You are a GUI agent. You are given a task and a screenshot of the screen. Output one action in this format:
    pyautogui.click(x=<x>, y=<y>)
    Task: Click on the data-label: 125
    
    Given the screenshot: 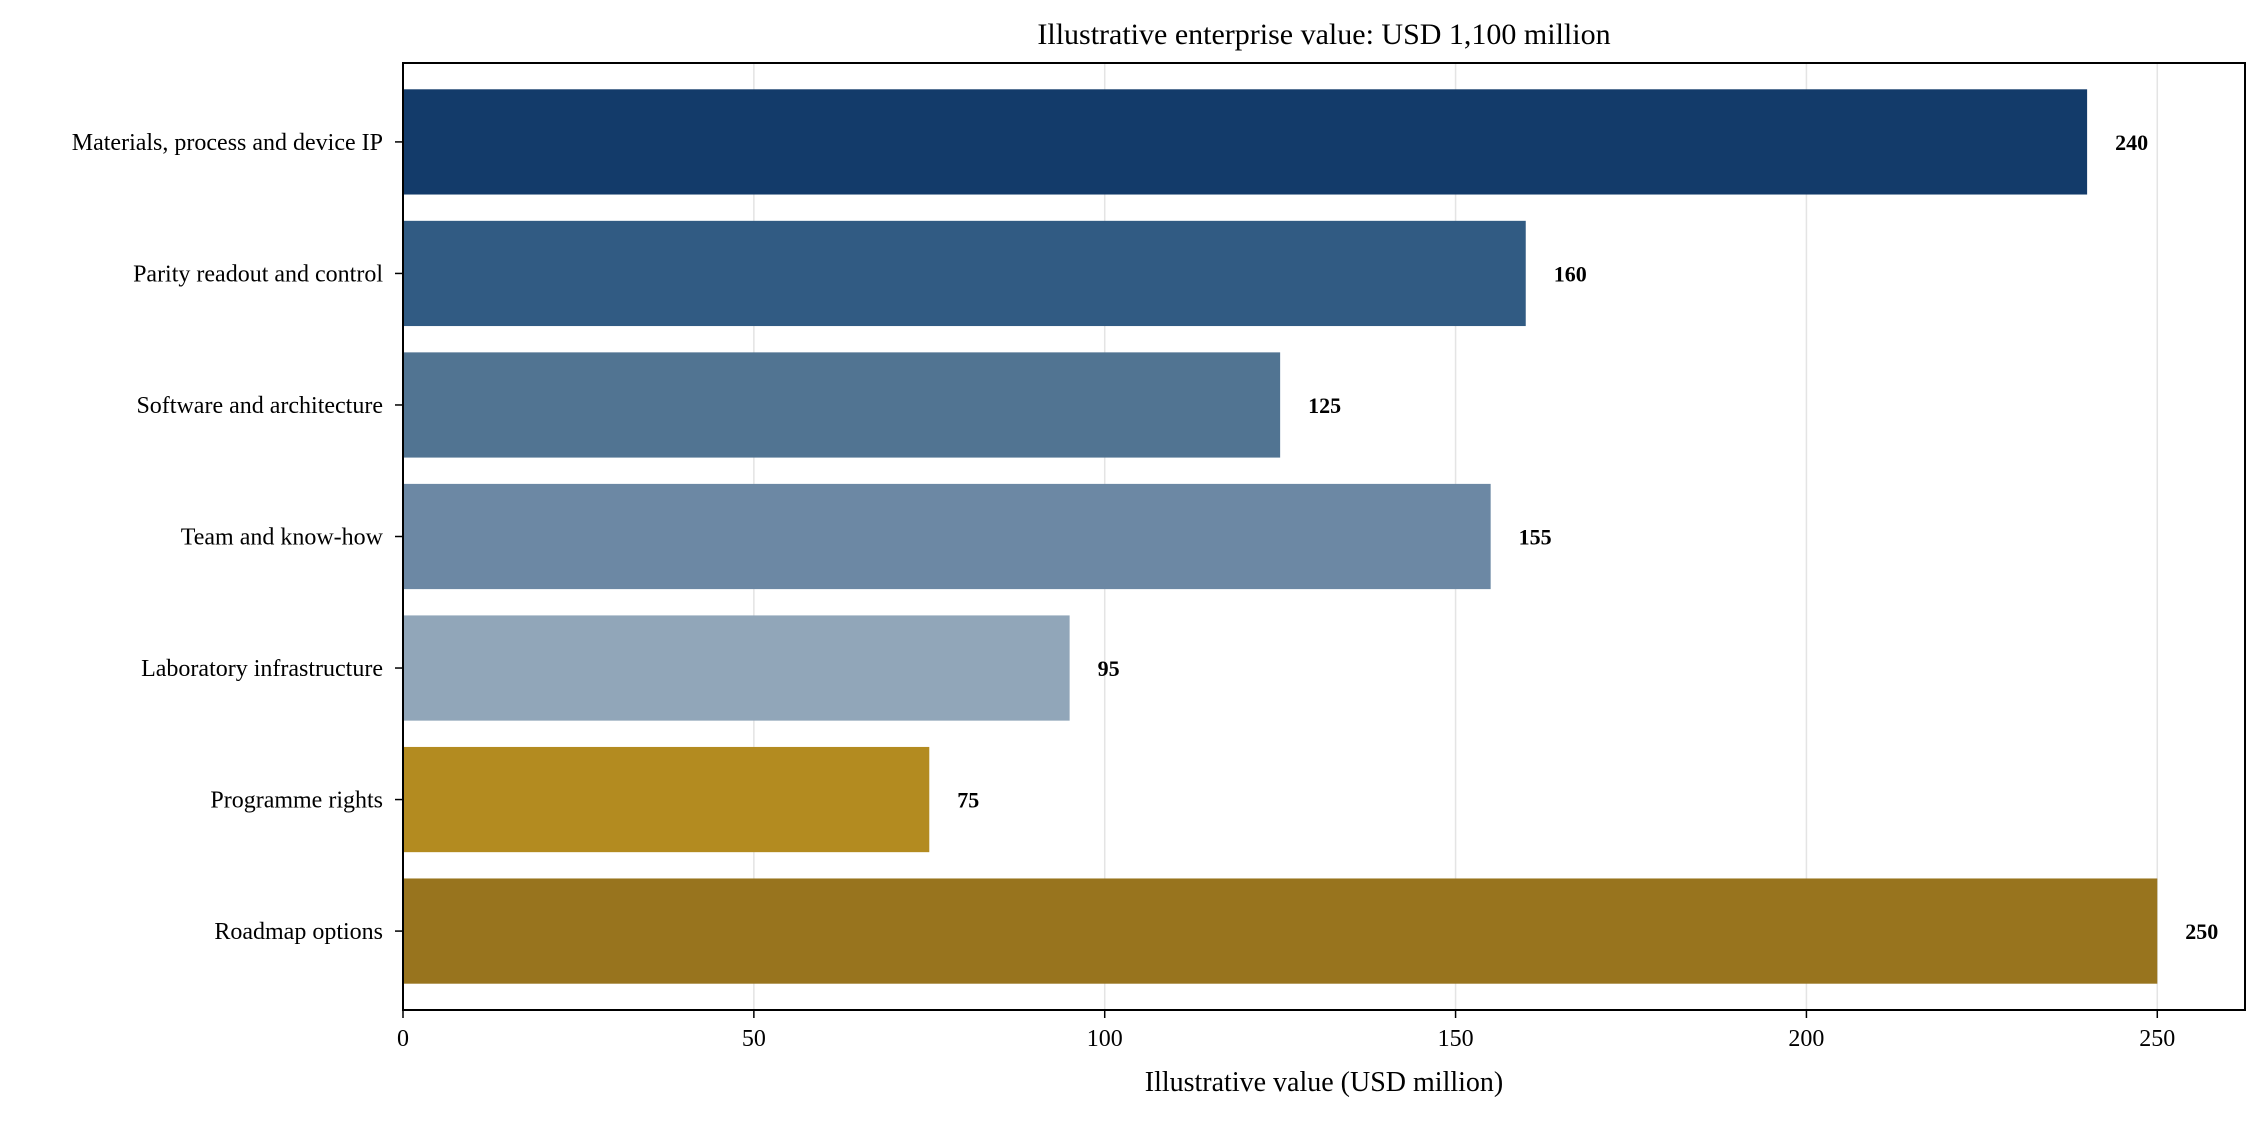 What is the action you would take?
    pyautogui.click(x=1324, y=405)
    